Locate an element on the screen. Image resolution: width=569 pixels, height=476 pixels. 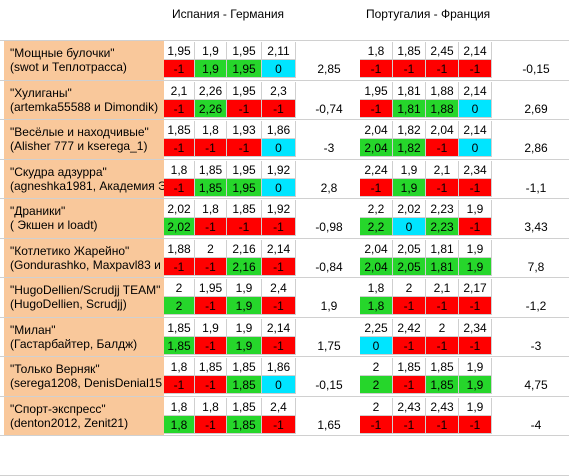
match2-total: 7,8 is located at coordinates (536, 266).